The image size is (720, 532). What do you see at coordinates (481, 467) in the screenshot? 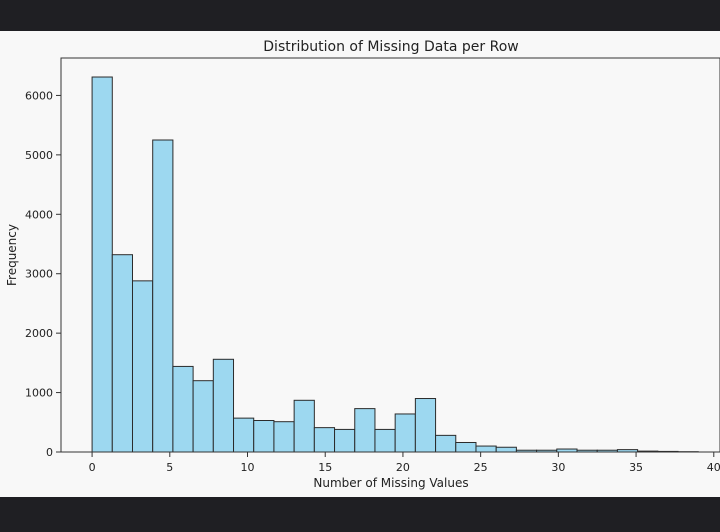
I see `x-tick-label-25: 25` at bounding box center [481, 467].